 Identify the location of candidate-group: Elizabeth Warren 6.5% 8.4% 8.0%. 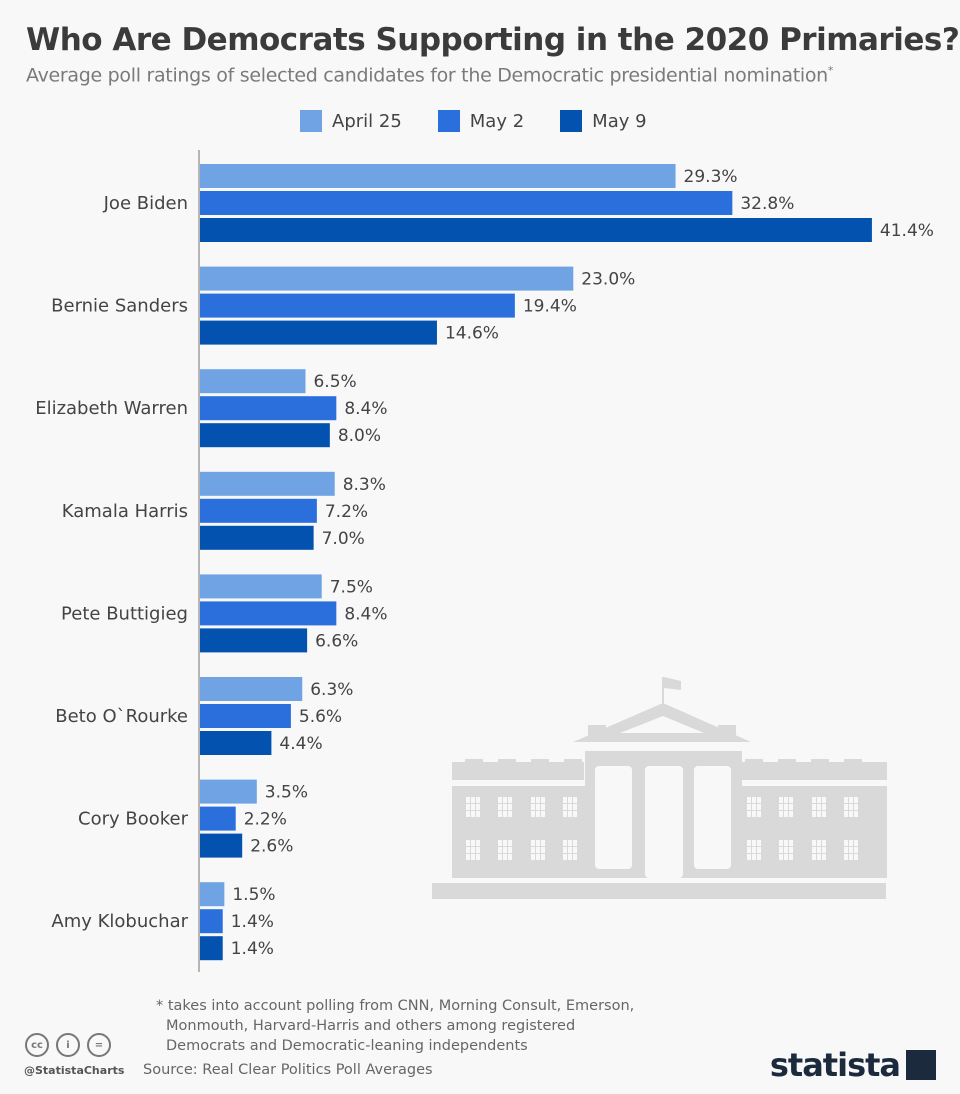
(211, 408).